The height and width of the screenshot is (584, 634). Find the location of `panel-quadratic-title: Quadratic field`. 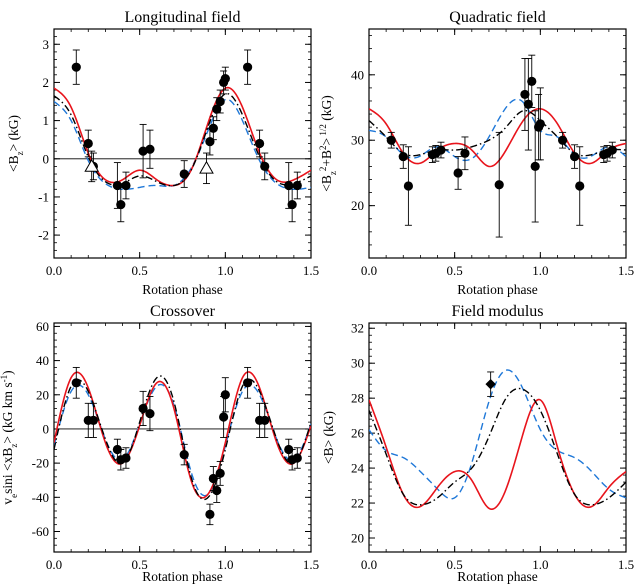

panel-quadratic-title: Quadratic field is located at coordinates (497, 17).